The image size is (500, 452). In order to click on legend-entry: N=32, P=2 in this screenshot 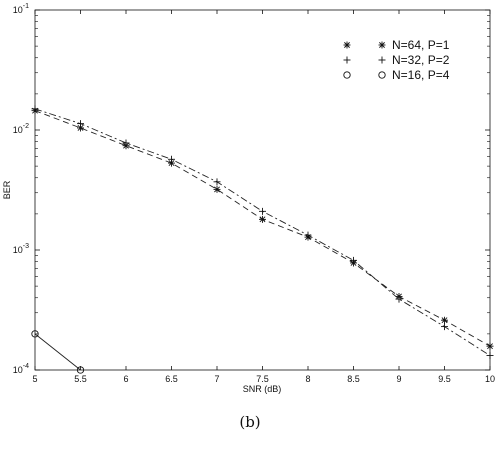, I will do `click(421, 60)`.